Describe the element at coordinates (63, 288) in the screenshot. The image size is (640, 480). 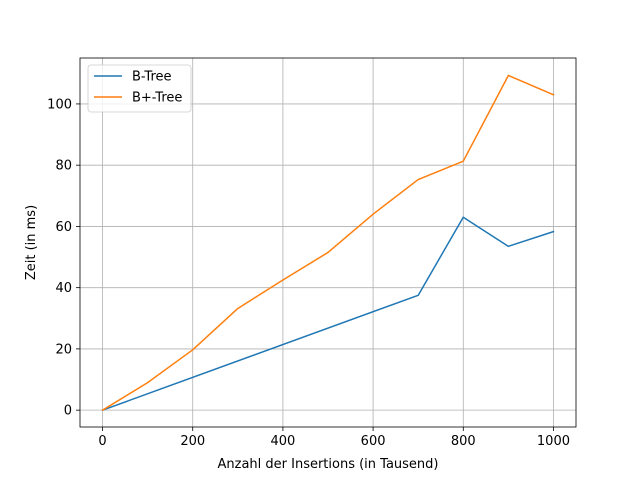
I see `y-tick-label: 40` at that location.